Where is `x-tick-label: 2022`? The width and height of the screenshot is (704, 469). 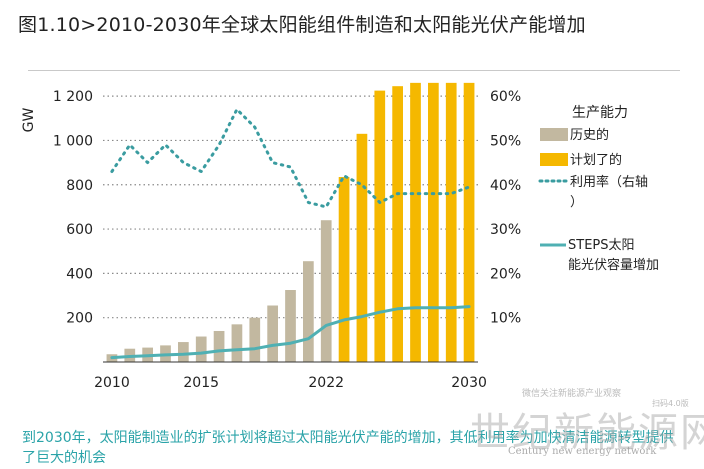 x-tick-label: 2022 is located at coordinates (326, 383).